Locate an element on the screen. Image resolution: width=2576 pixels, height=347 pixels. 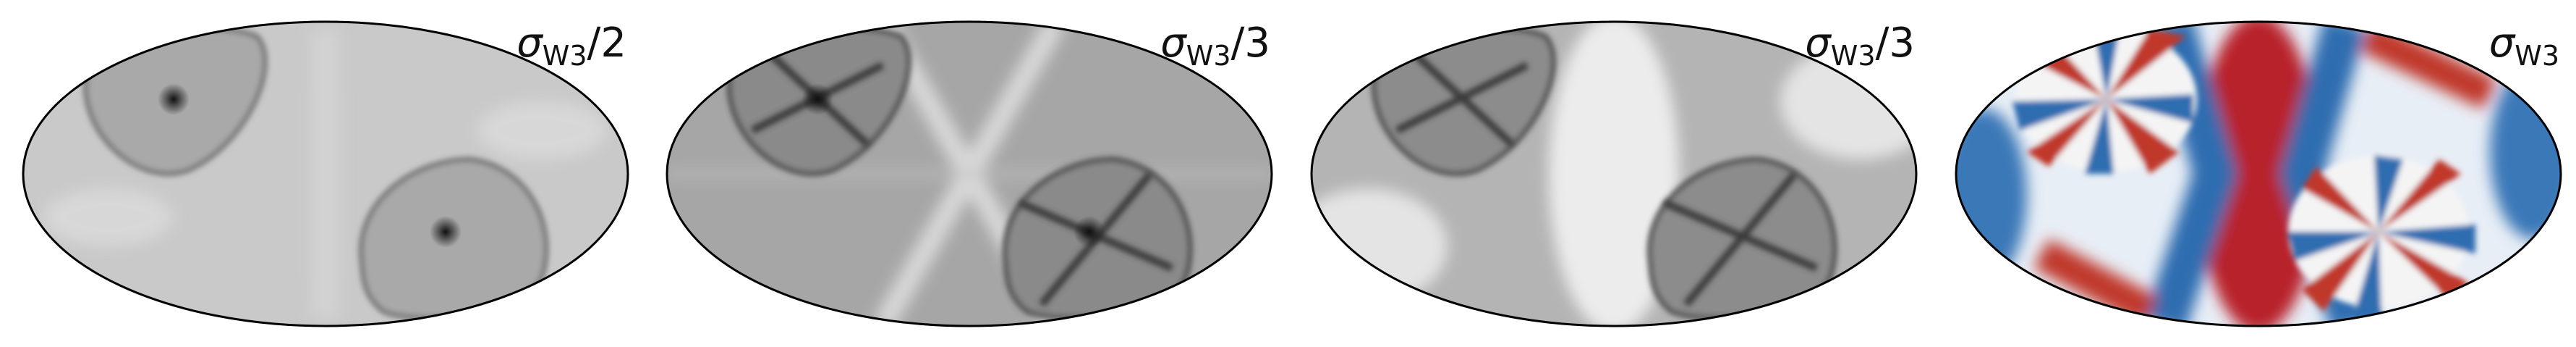
panel-label: σW3/2 is located at coordinates (571, 46).